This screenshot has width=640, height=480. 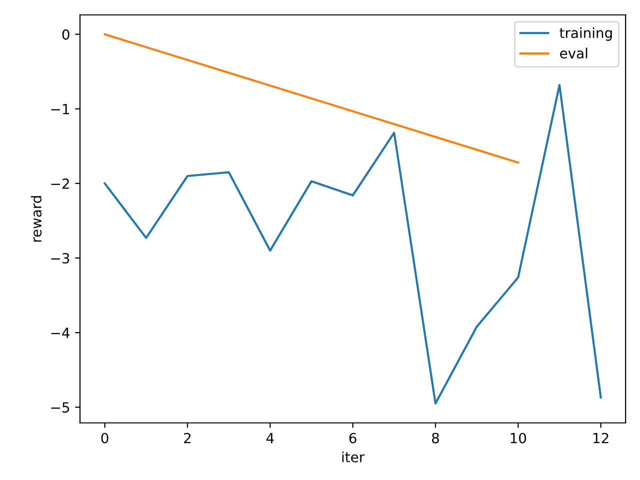 What do you see at coordinates (60, 109) in the screenshot?
I see `y-tick-label: −1` at bounding box center [60, 109].